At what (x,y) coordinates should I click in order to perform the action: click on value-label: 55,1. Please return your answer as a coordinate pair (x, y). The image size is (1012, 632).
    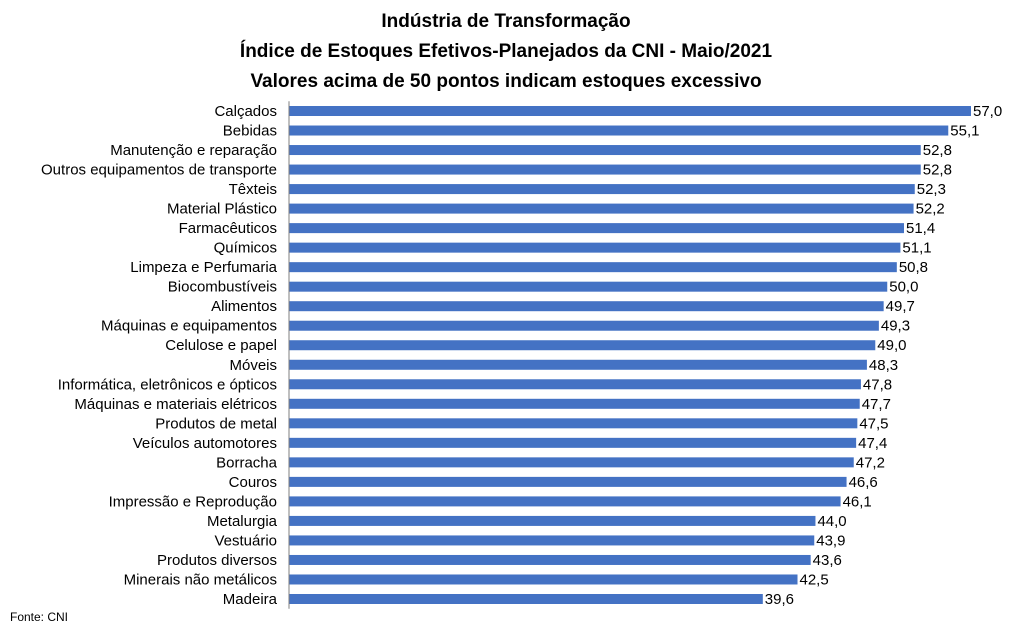
    Looking at the image, I should click on (964, 131).